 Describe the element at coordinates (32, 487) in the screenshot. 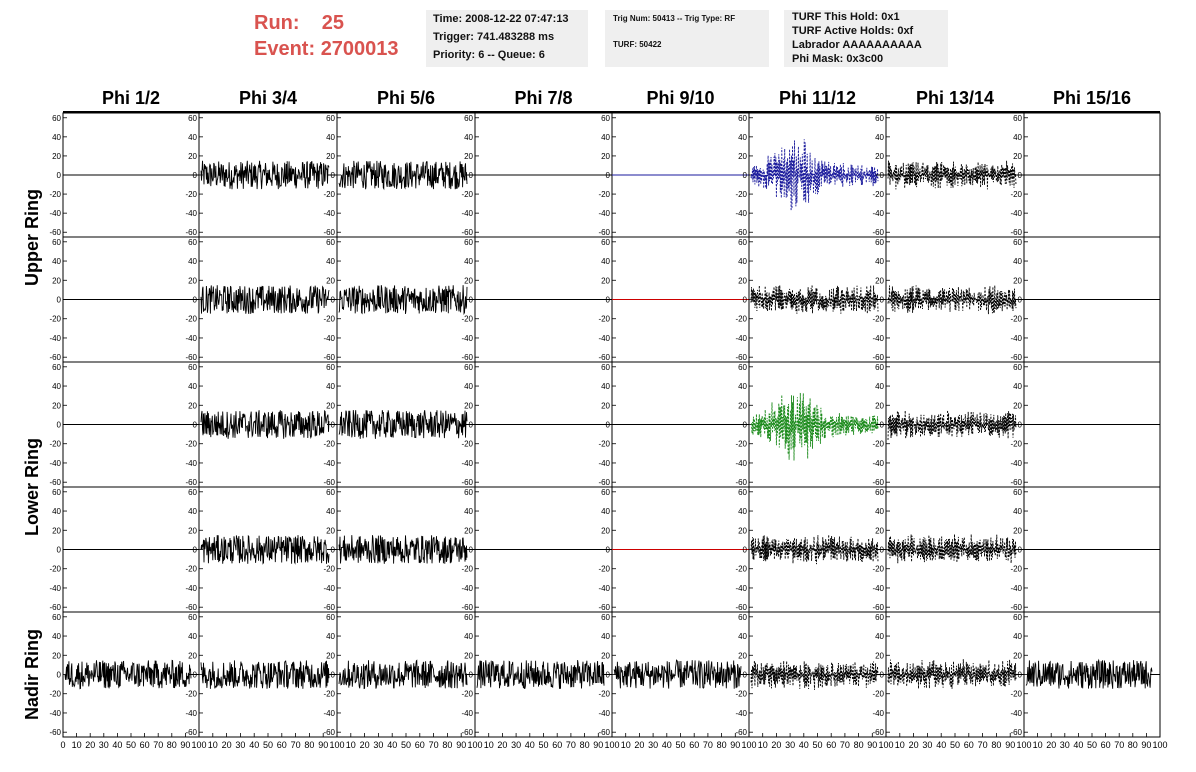

I see `row-label-2: Lower Ring` at that location.